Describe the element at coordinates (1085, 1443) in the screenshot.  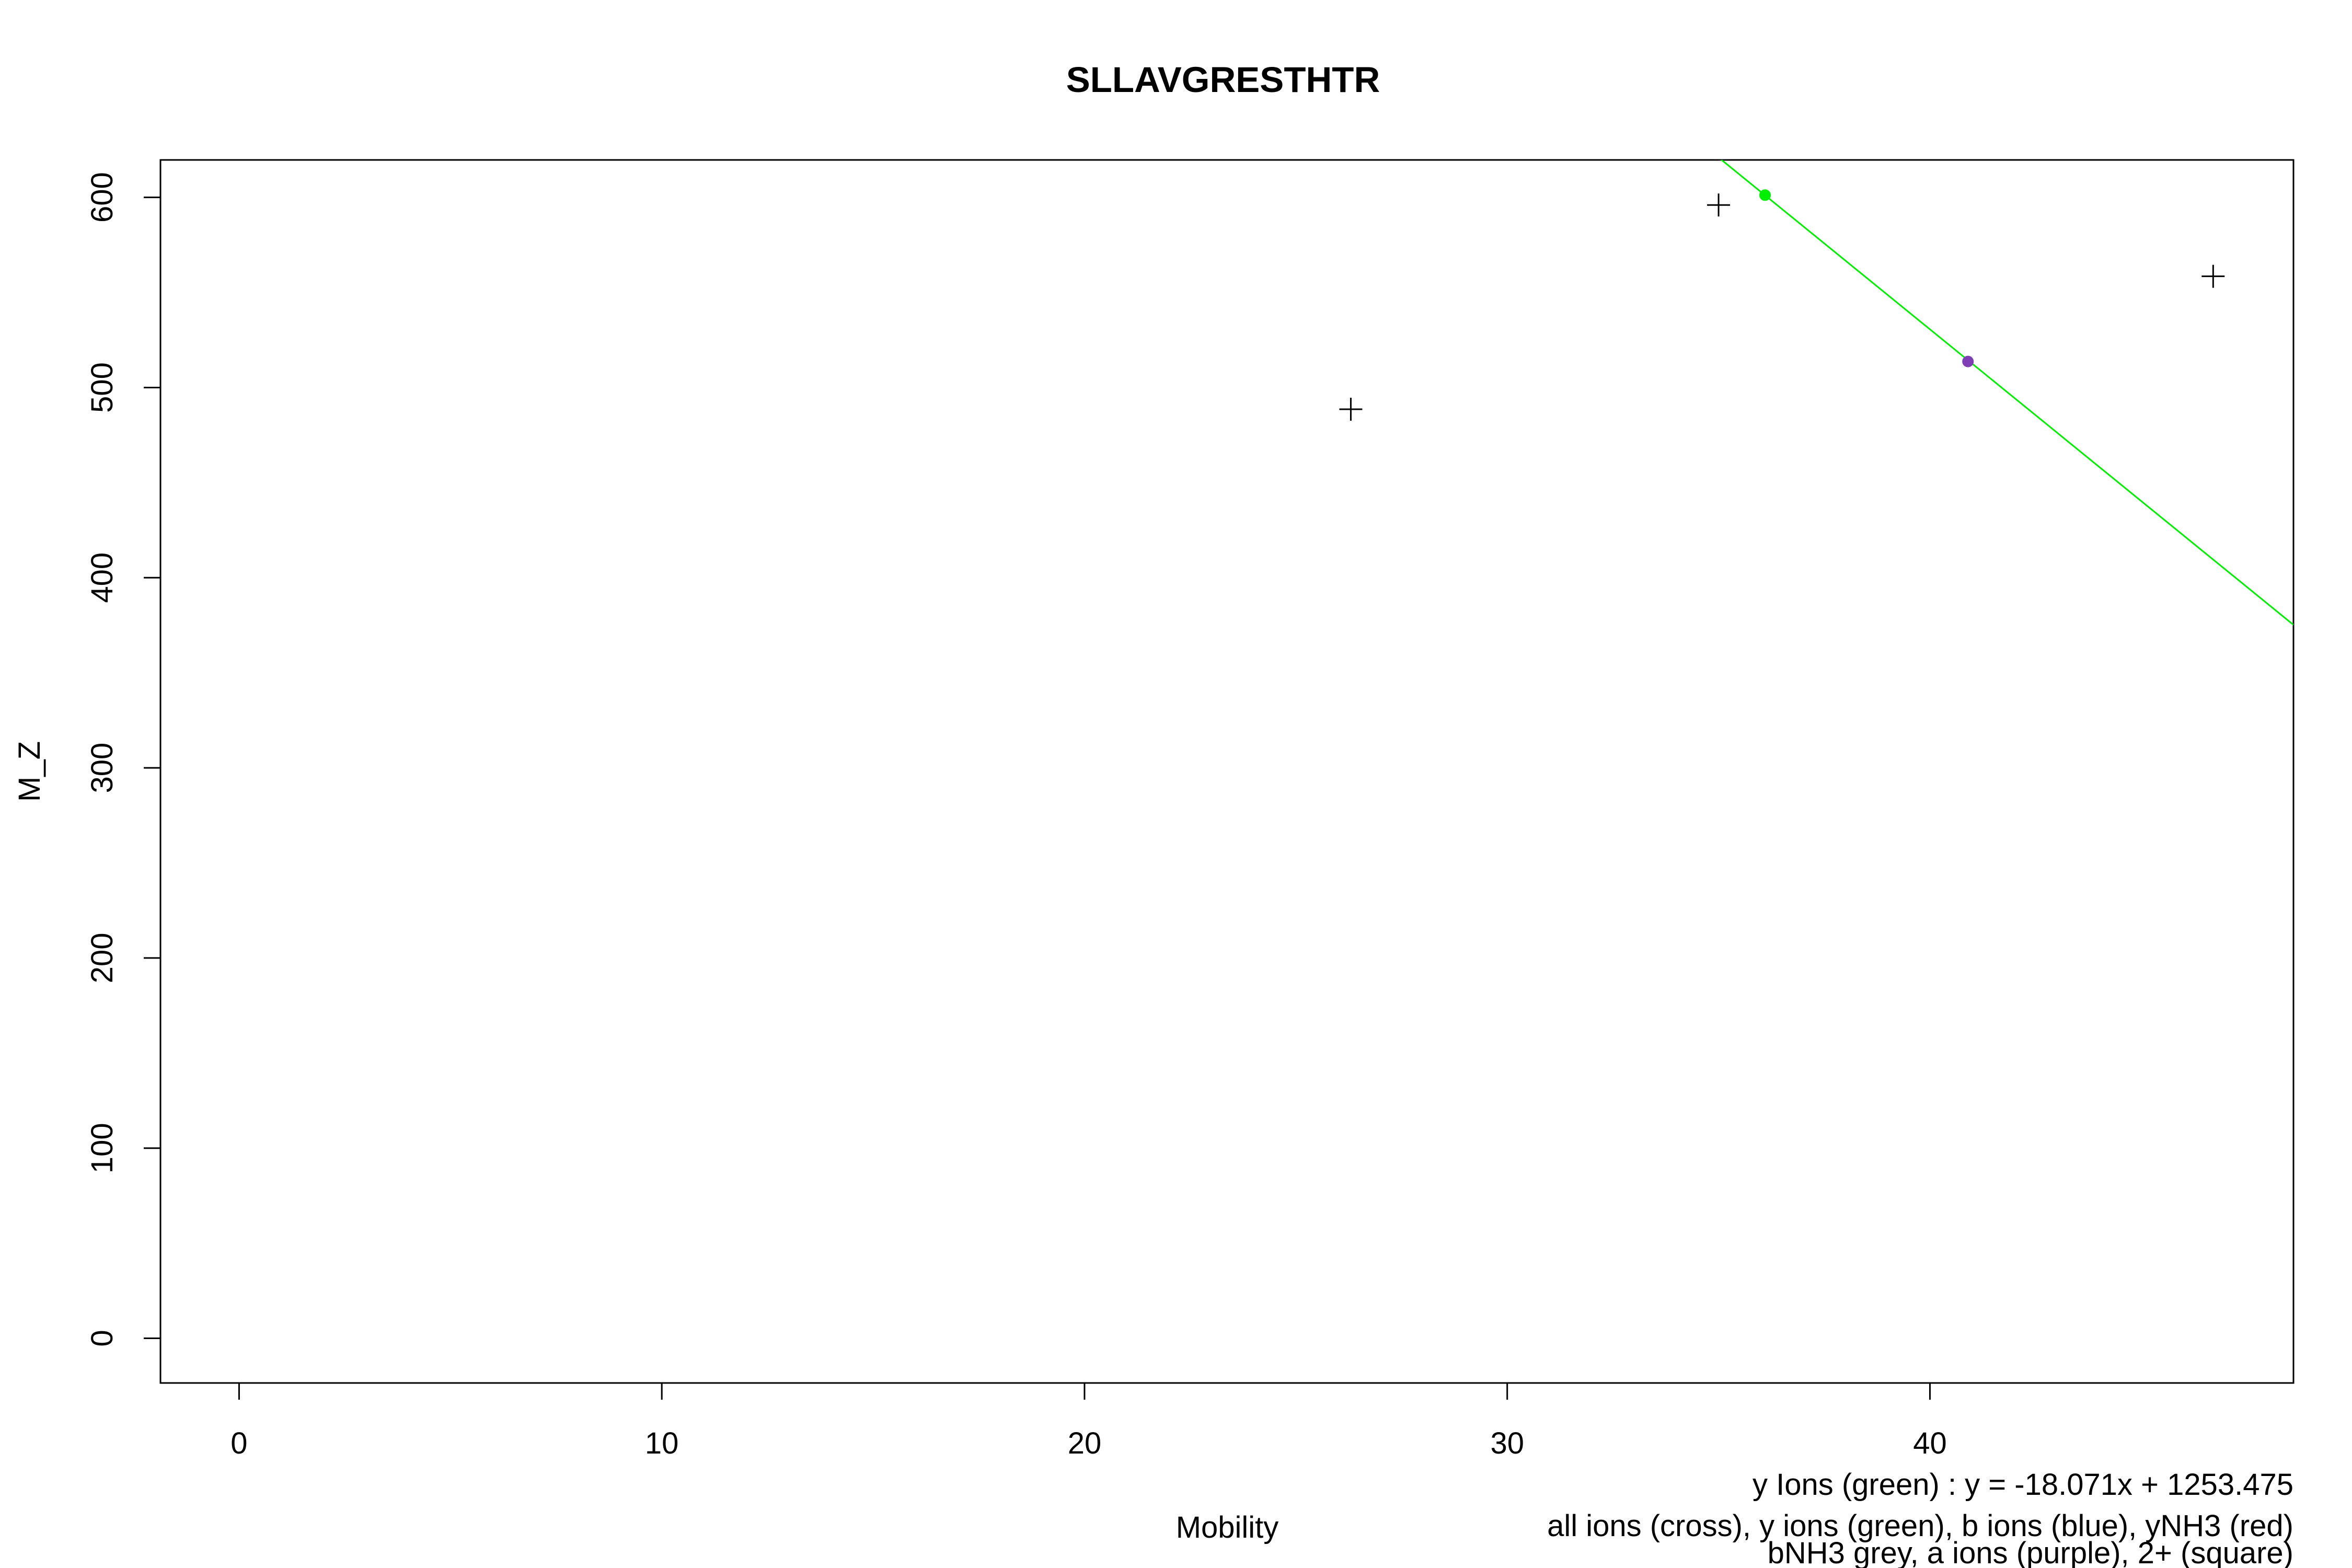
I see `x-tick-label: 20` at that location.